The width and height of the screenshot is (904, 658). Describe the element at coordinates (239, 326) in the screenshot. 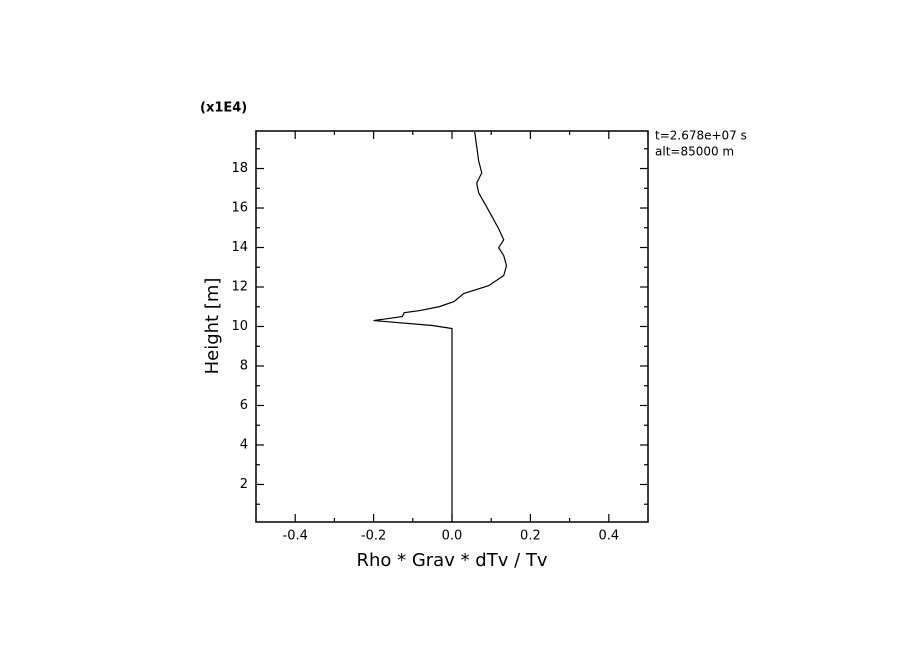

I see `y-tick-label: 10` at that location.